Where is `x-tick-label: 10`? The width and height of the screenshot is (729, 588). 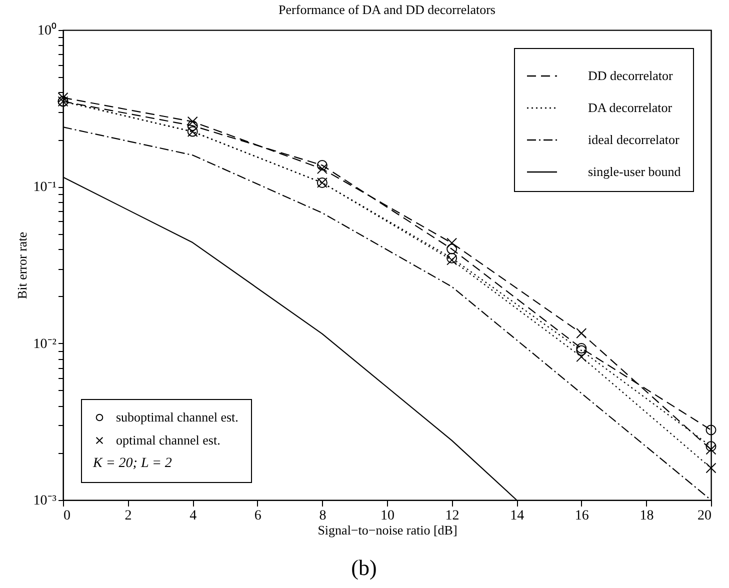
x-tick-label: 10 is located at coordinates (387, 516).